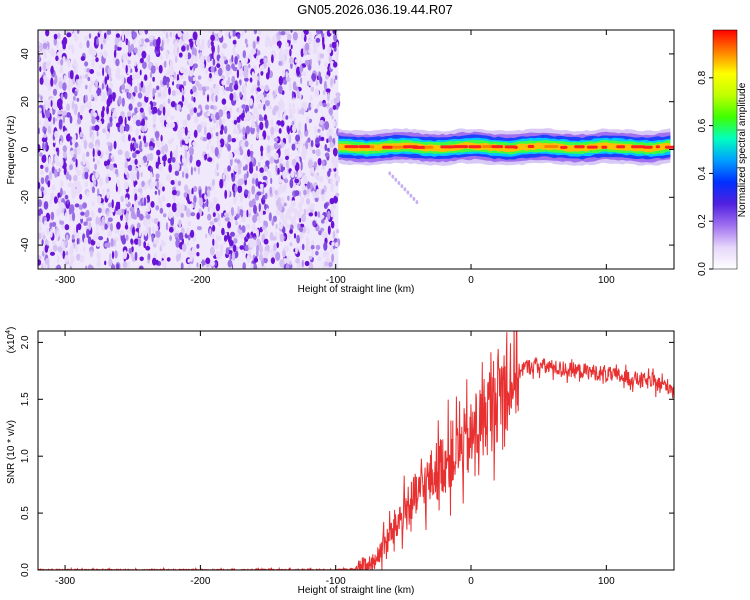 The image size is (750, 600). I want to click on colorbar-tick-label: 0.0, so click(702, 269).